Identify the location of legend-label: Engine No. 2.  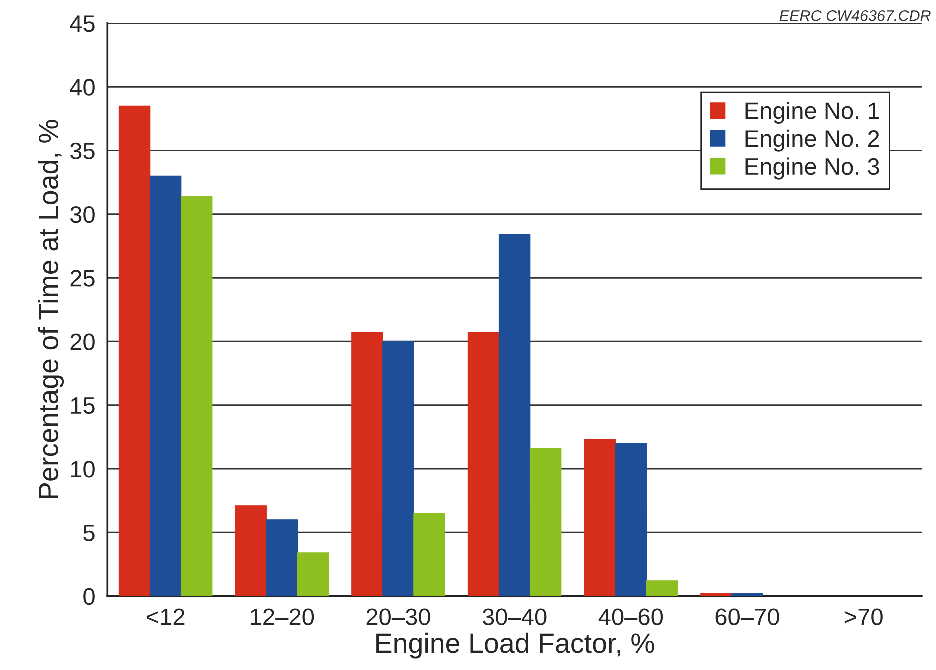
(813, 141).